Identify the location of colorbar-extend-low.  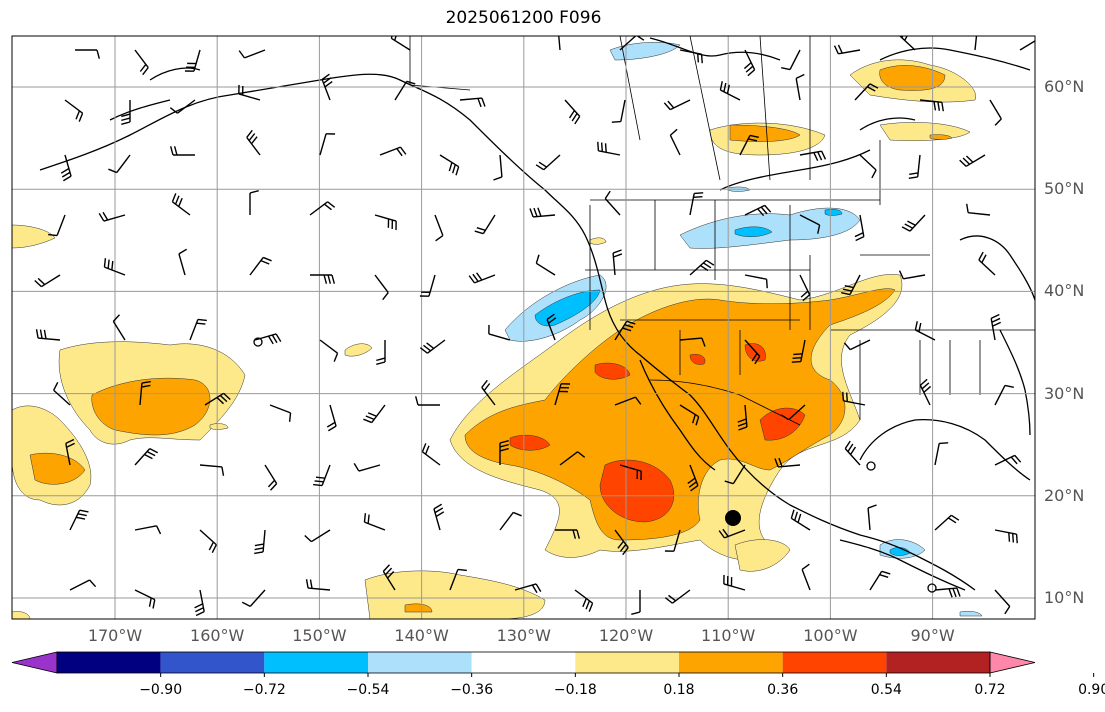
(34, 662).